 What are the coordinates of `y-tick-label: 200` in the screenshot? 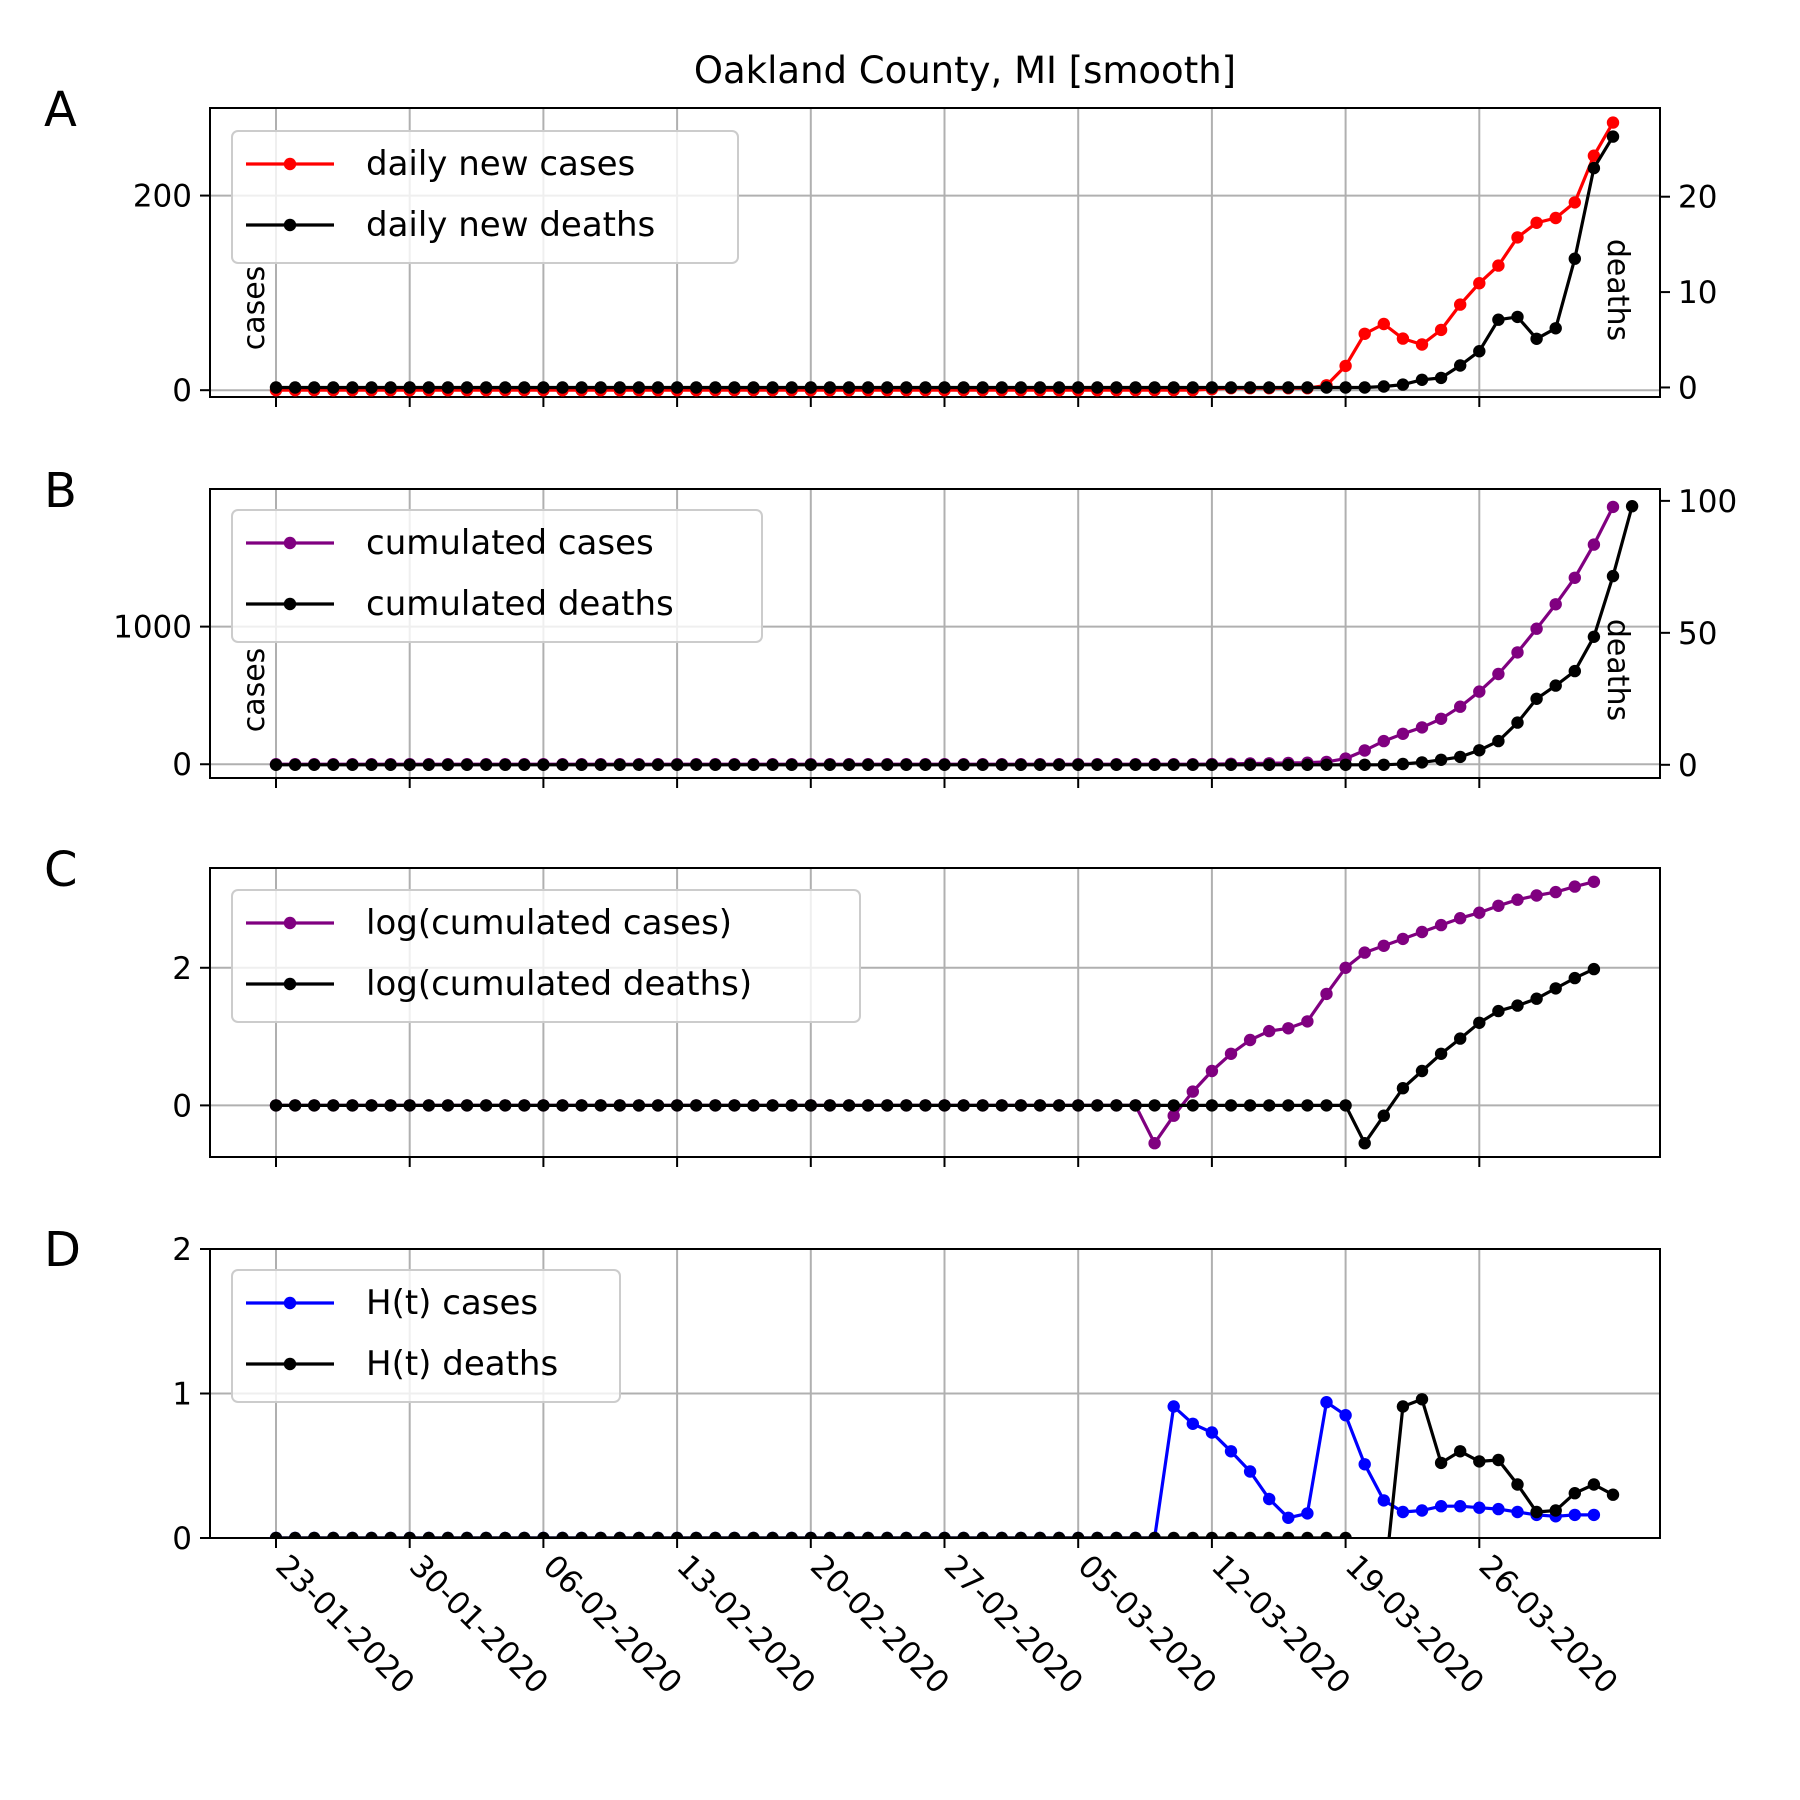 It's located at (162, 197).